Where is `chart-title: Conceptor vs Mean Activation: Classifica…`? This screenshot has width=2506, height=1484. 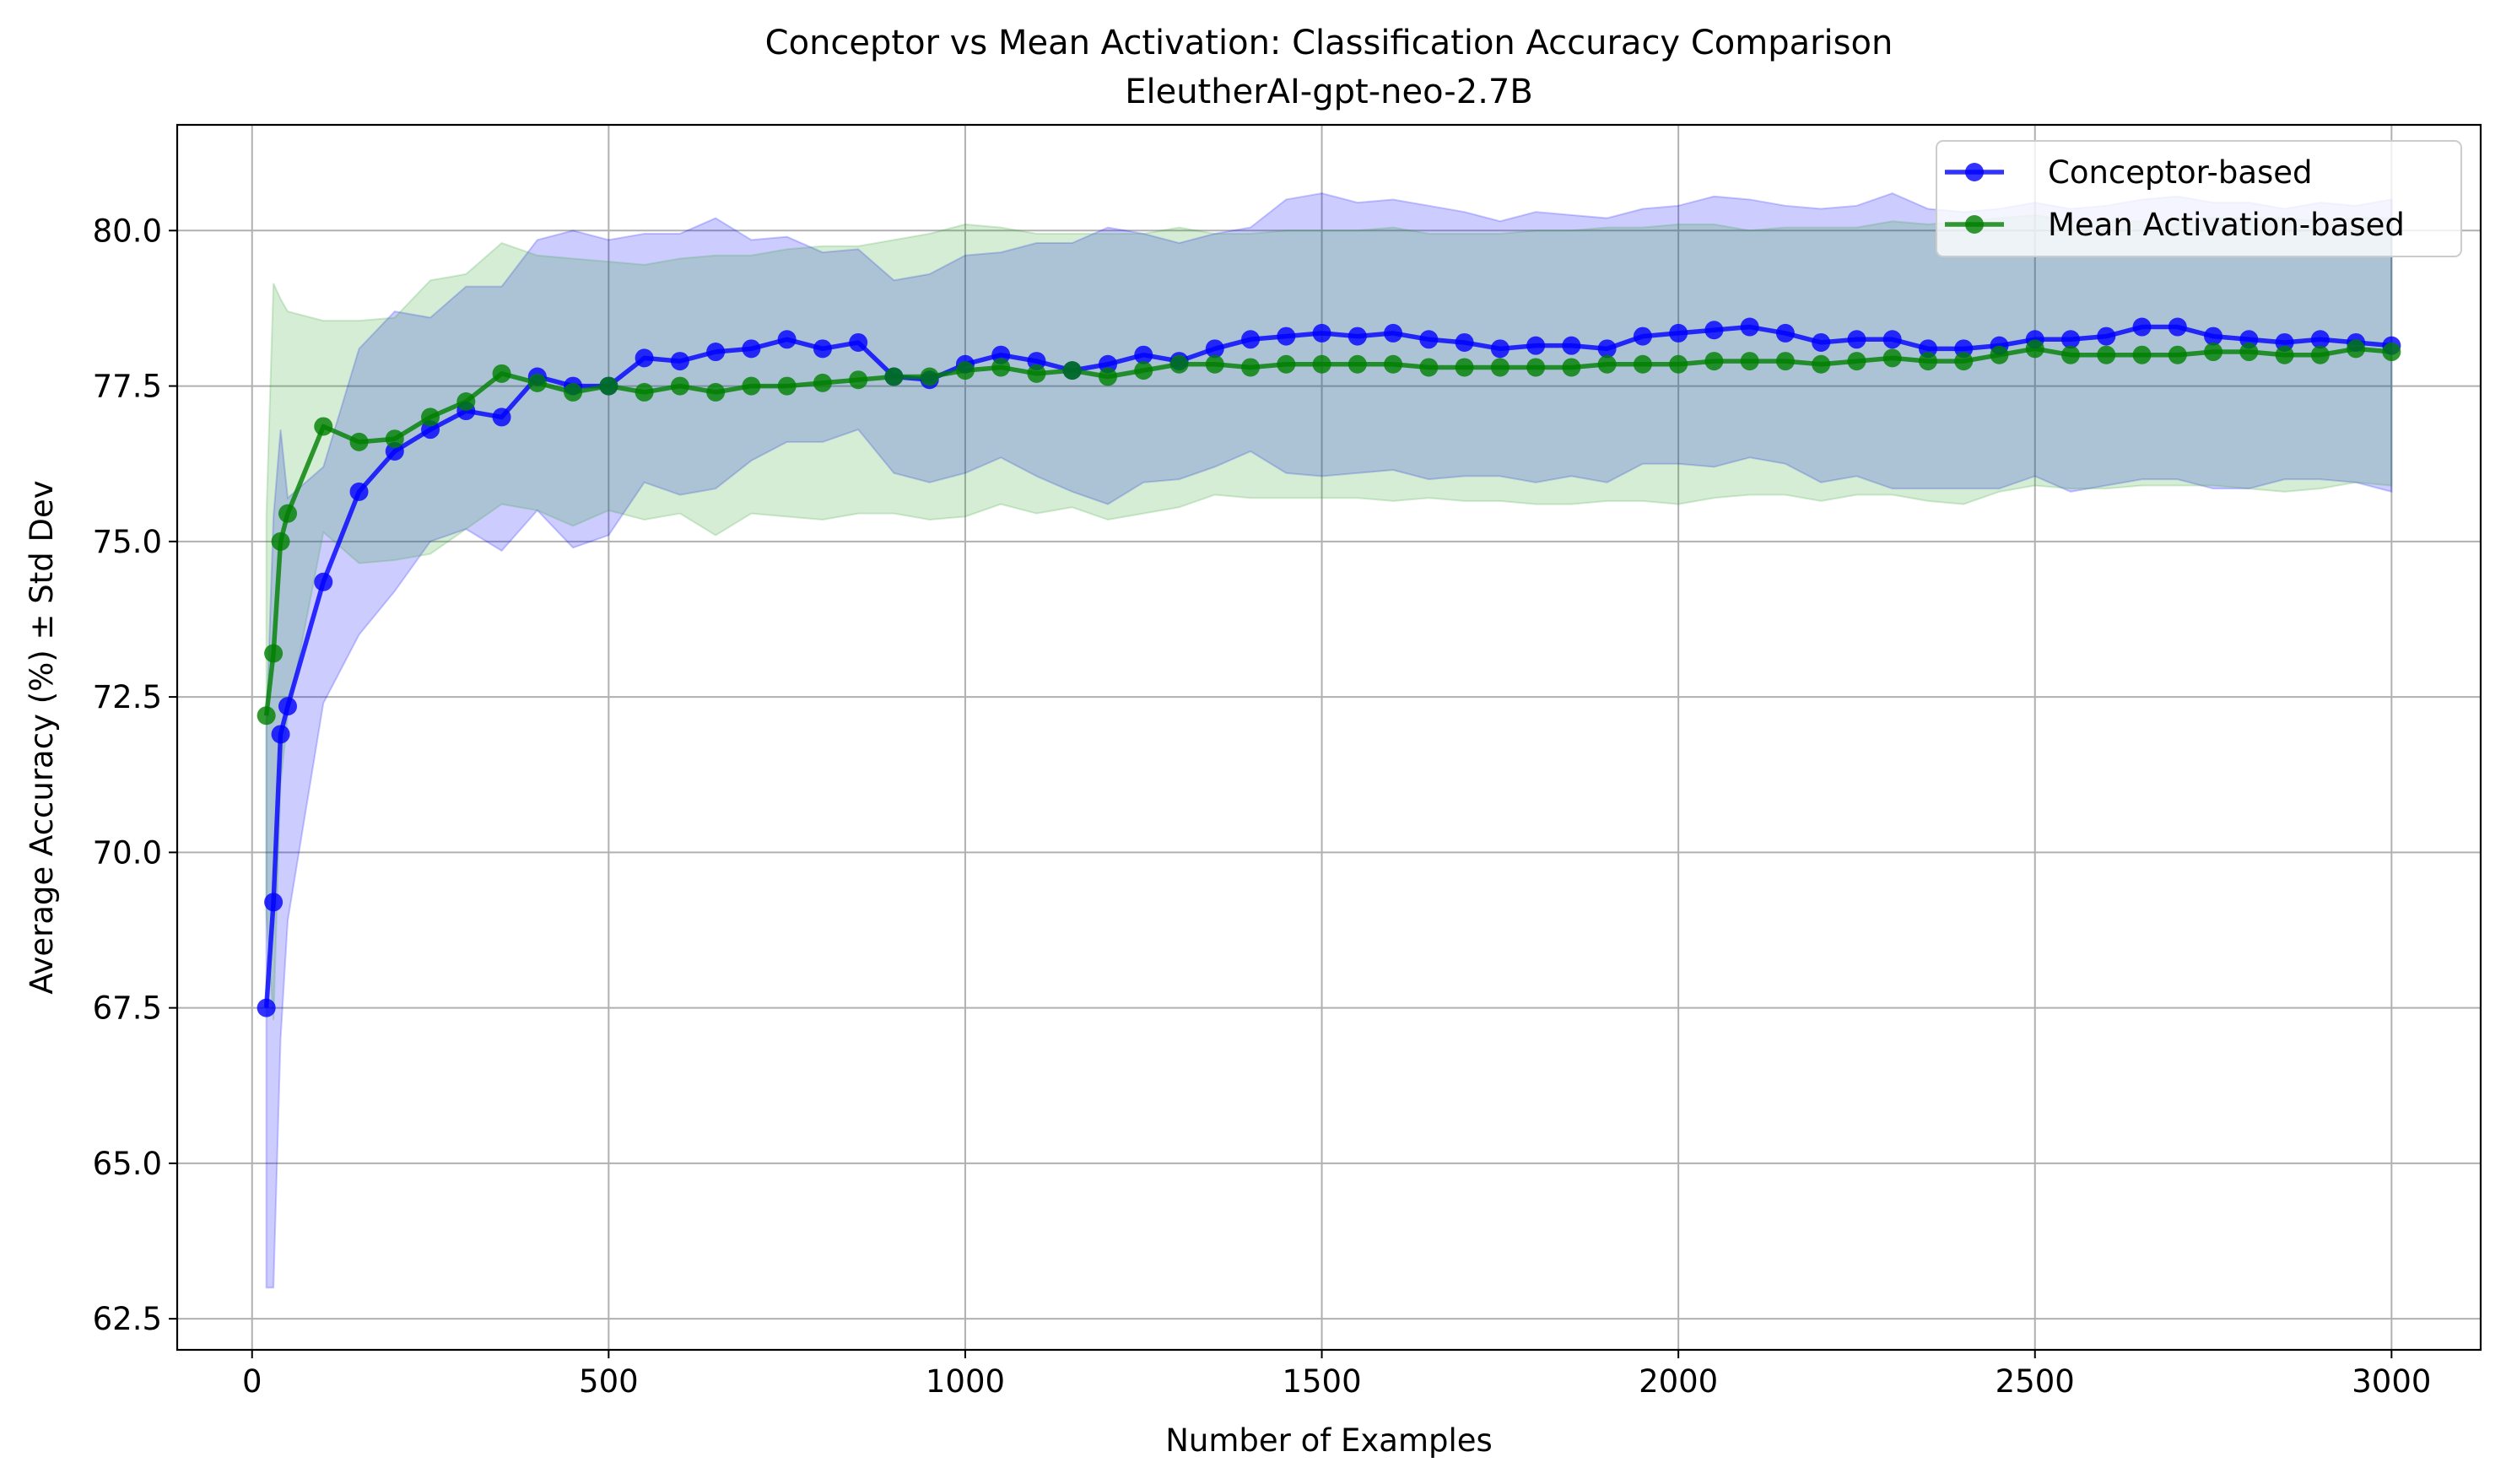 chart-title: Conceptor vs Mean Activation: Classifica… is located at coordinates (1329, 43).